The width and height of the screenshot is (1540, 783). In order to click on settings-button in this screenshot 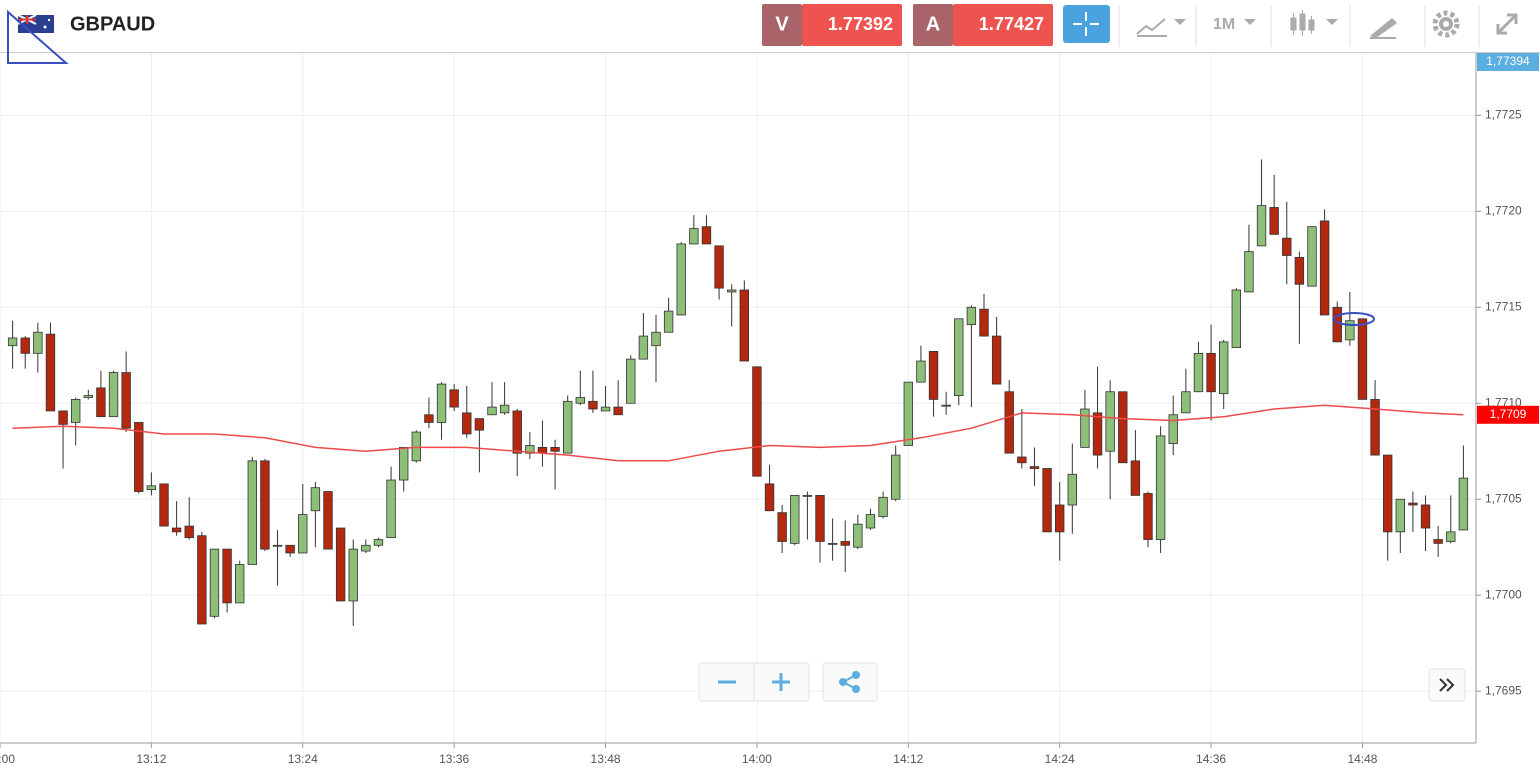, I will do `click(1446, 24)`.